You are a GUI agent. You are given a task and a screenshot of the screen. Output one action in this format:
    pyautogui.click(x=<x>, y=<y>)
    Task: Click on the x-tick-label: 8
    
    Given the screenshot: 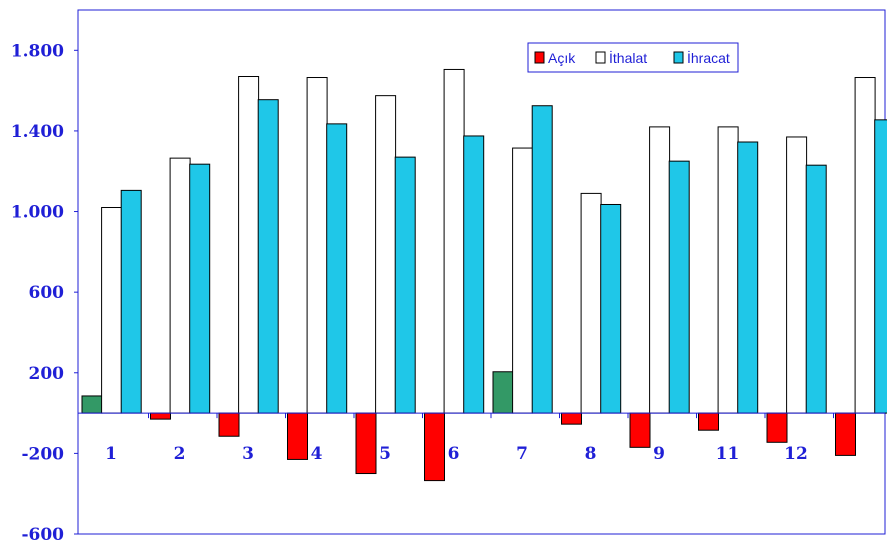 What is the action you would take?
    pyautogui.click(x=591, y=454)
    